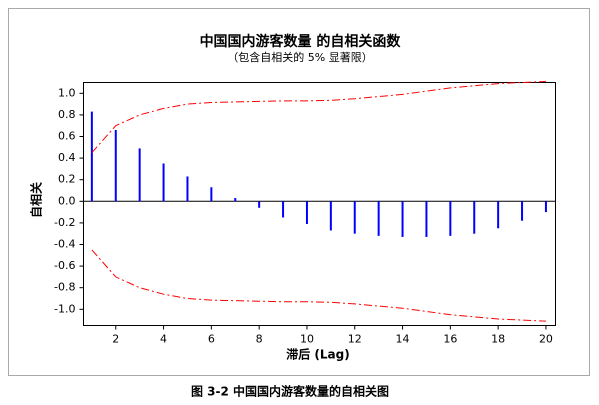 This screenshot has width=599, height=405. What do you see at coordinates (211, 339) in the screenshot?
I see `x-tick-label: 6` at bounding box center [211, 339].